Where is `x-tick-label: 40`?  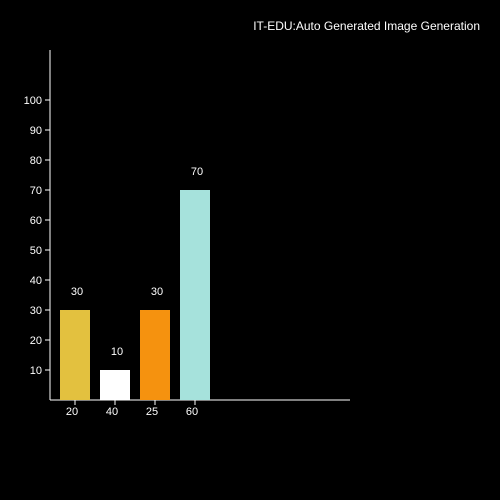
x-tick-label: 40 is located at coordinates (112, 412).